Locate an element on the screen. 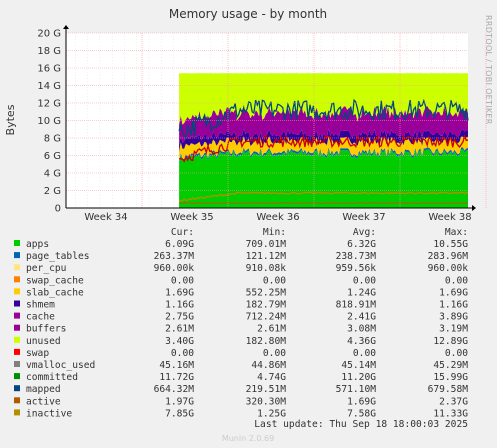 Image resolution: width=497 pixels, height=448 pixels. legend-value-min: 4.74G is located at coordinates (271, 377).